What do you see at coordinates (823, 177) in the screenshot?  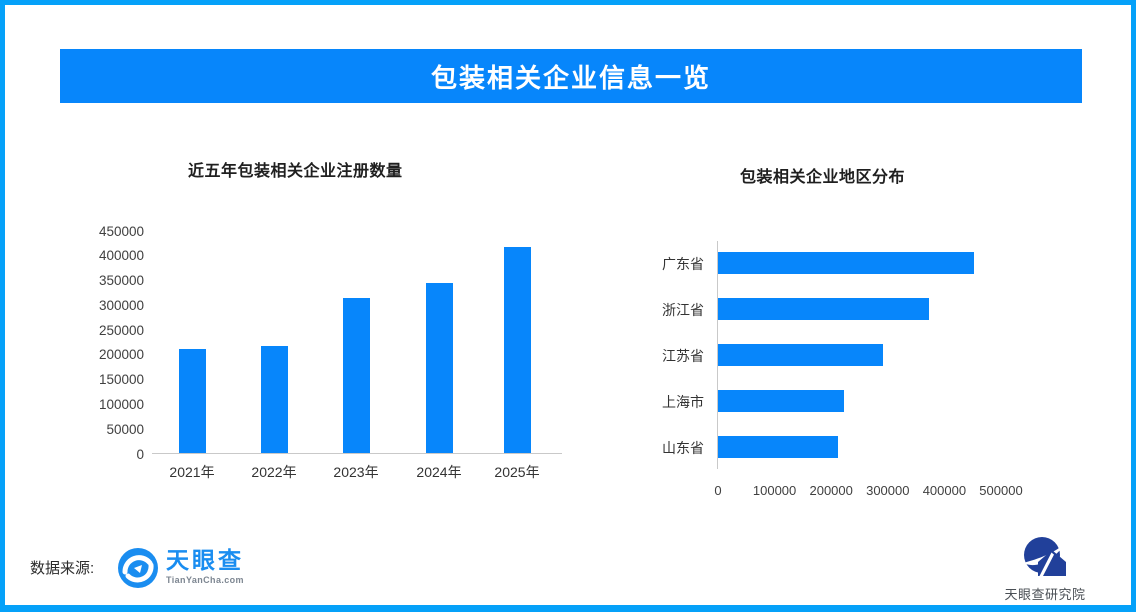 I see `regions-chart-title: 包装相关企业地区分布` at bounding box center [823, 177].